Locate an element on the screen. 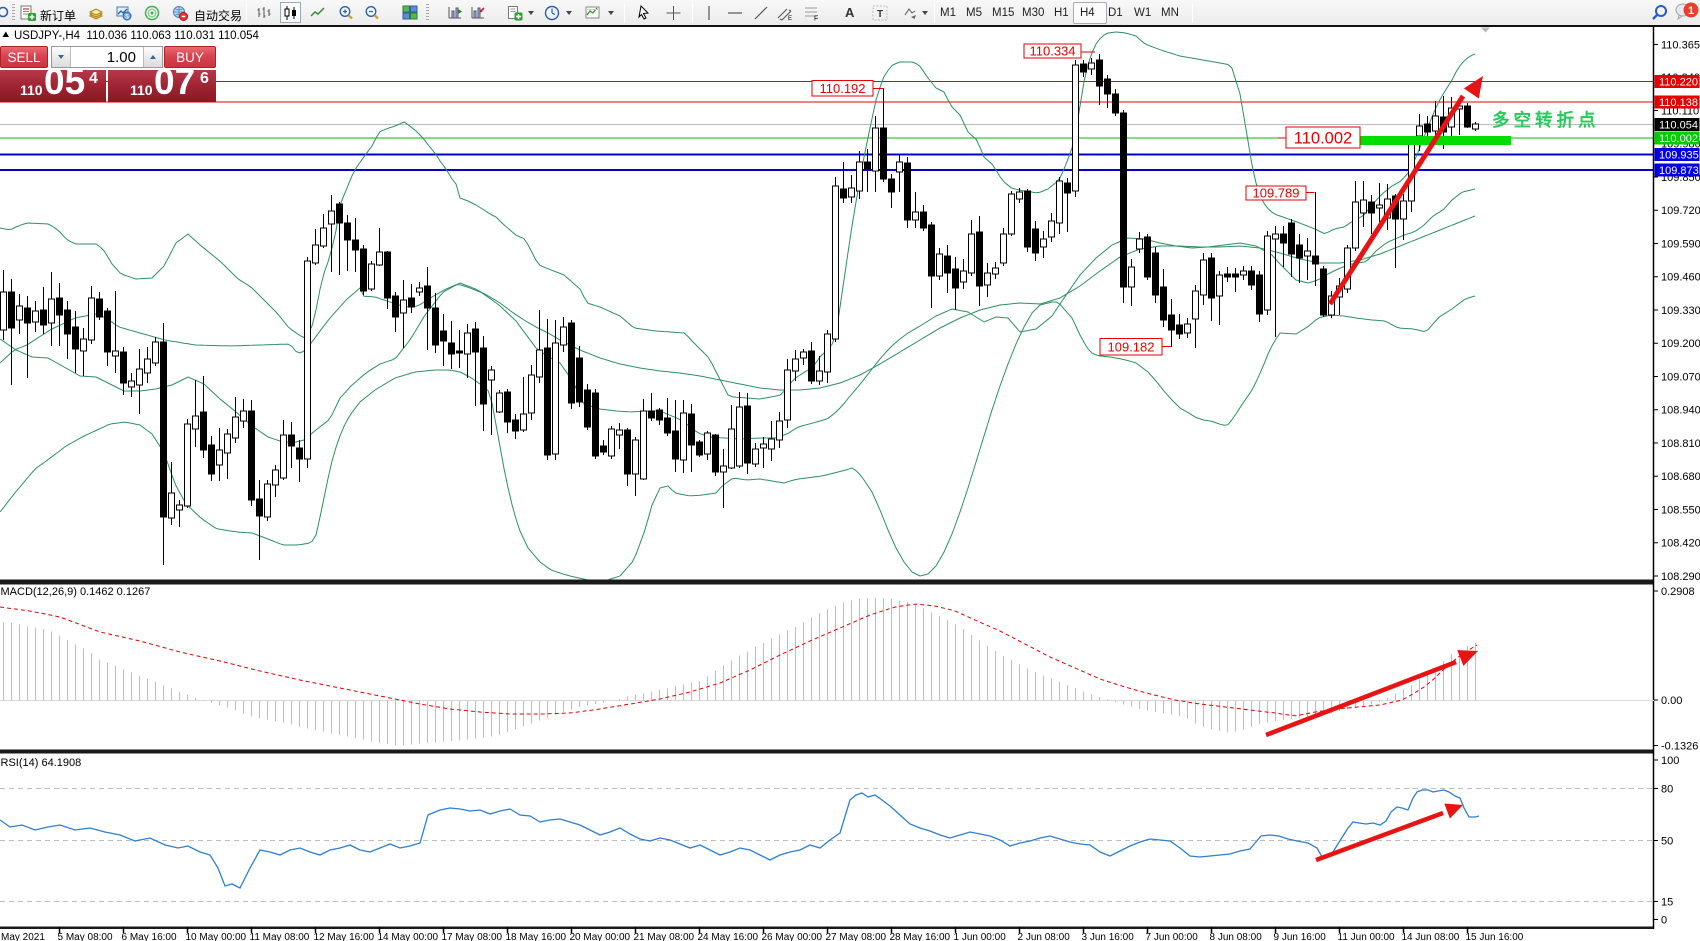 The height and width of the screenshot is (941, 1700). svg-text: May 2021 is located at coordinates (23, 936).